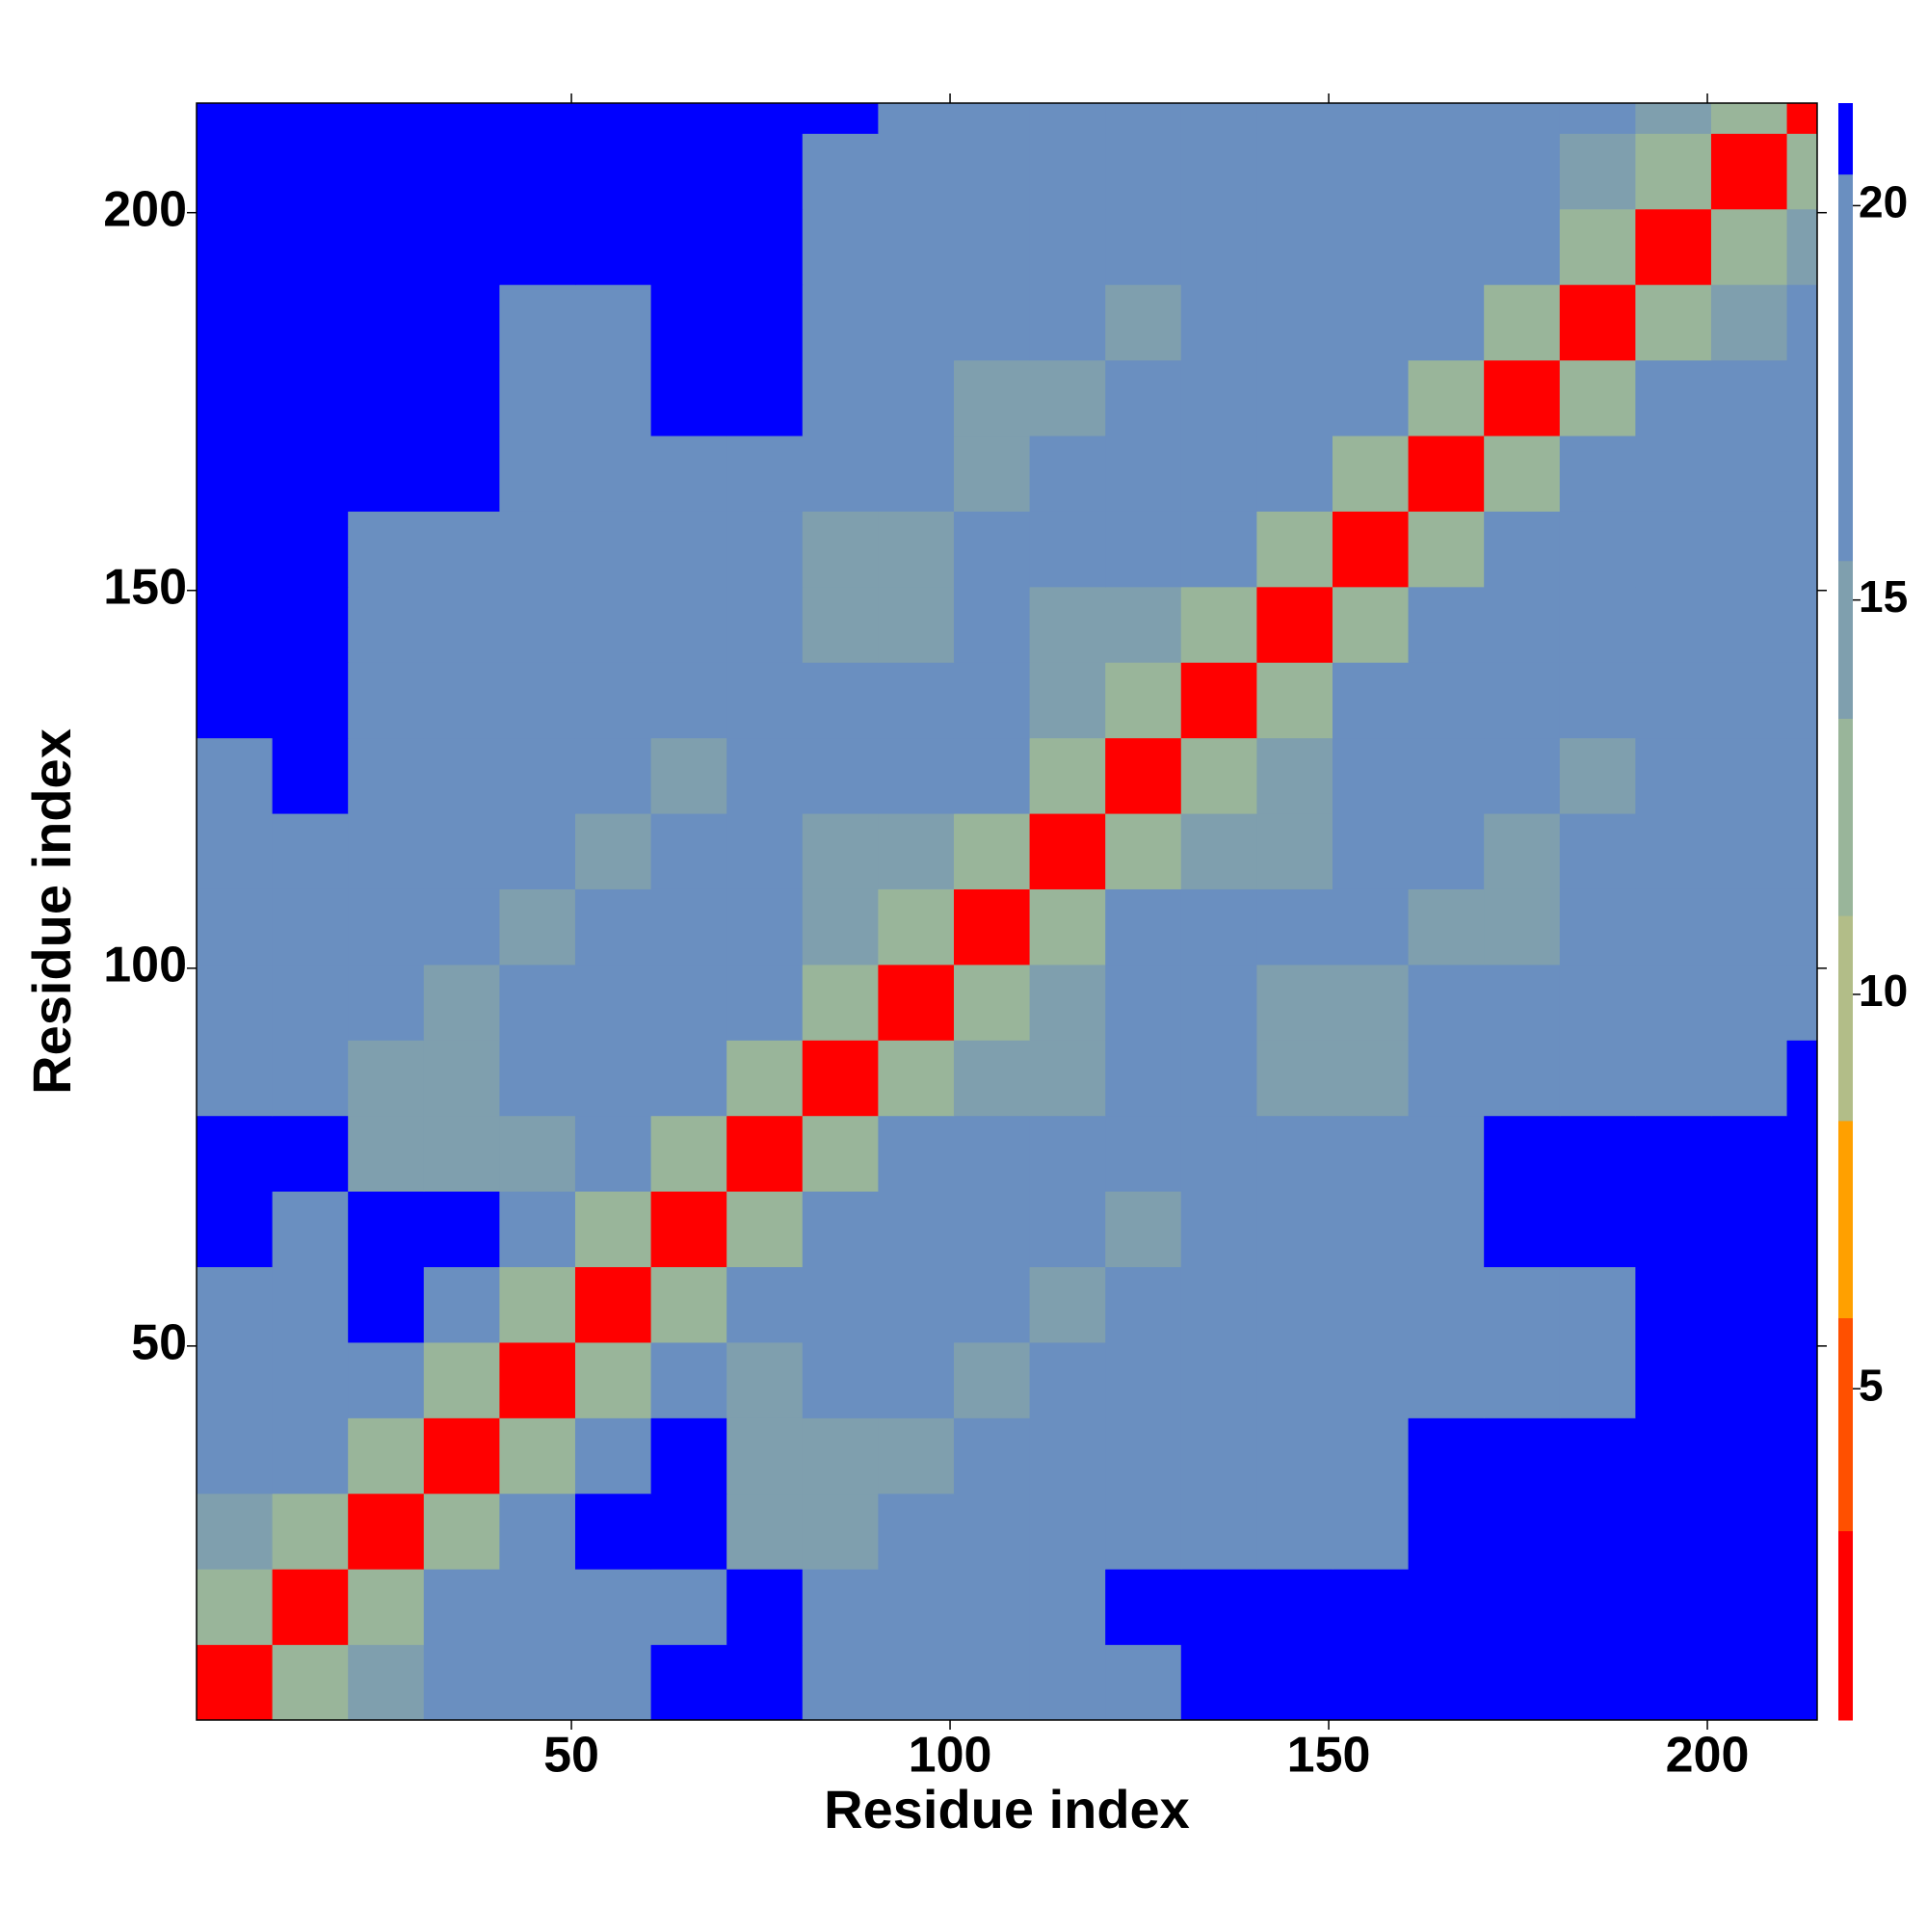  Describe the element at coordinates (51, 911) in the screenshot. I see `y-axis-label: Residue index` at that location.